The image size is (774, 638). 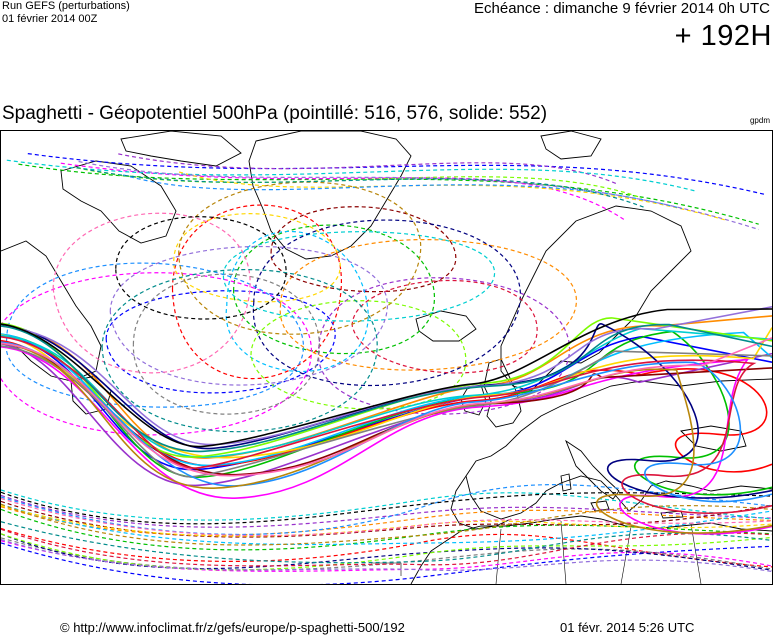 I want to click on coastline-arctic-islands, so click(x=181, y=149).